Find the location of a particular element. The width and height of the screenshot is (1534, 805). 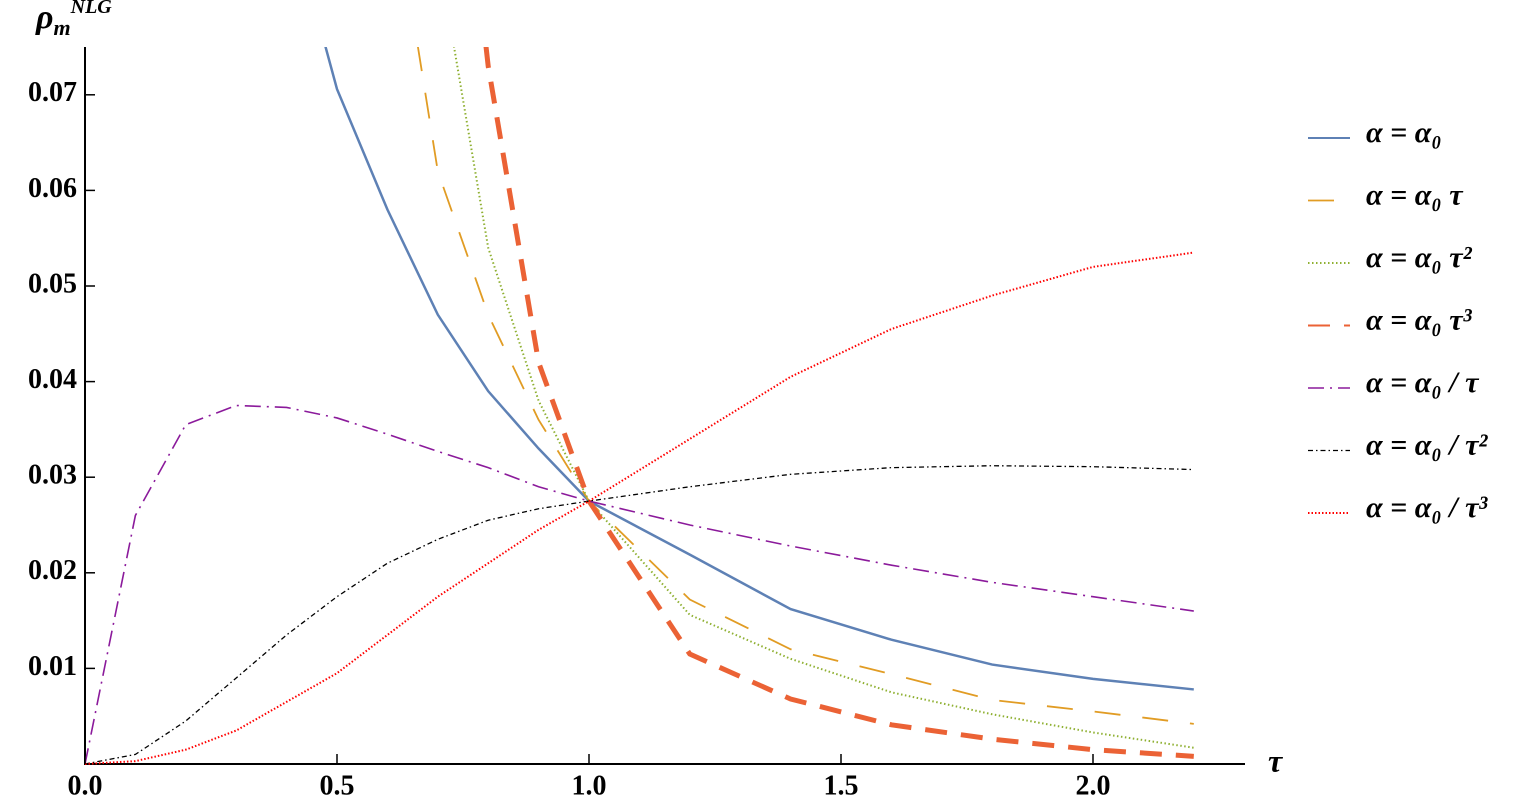

y-tick-label: 0.06 is located at coordinates (52, 188).